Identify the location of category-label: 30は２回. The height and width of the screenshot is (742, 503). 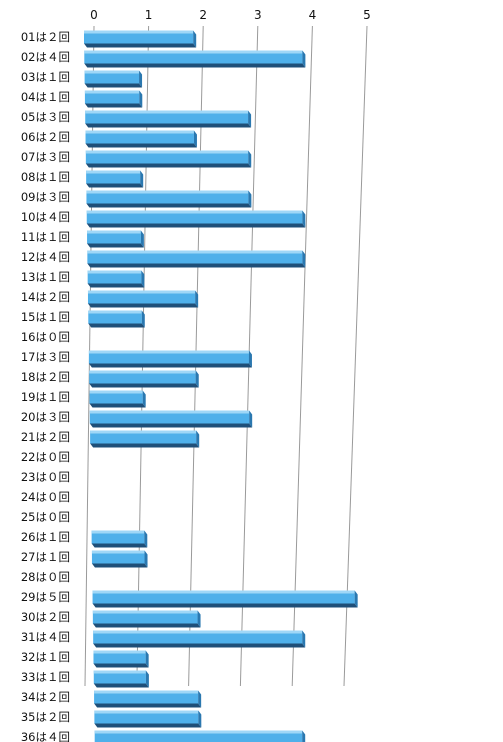
(45, 617).